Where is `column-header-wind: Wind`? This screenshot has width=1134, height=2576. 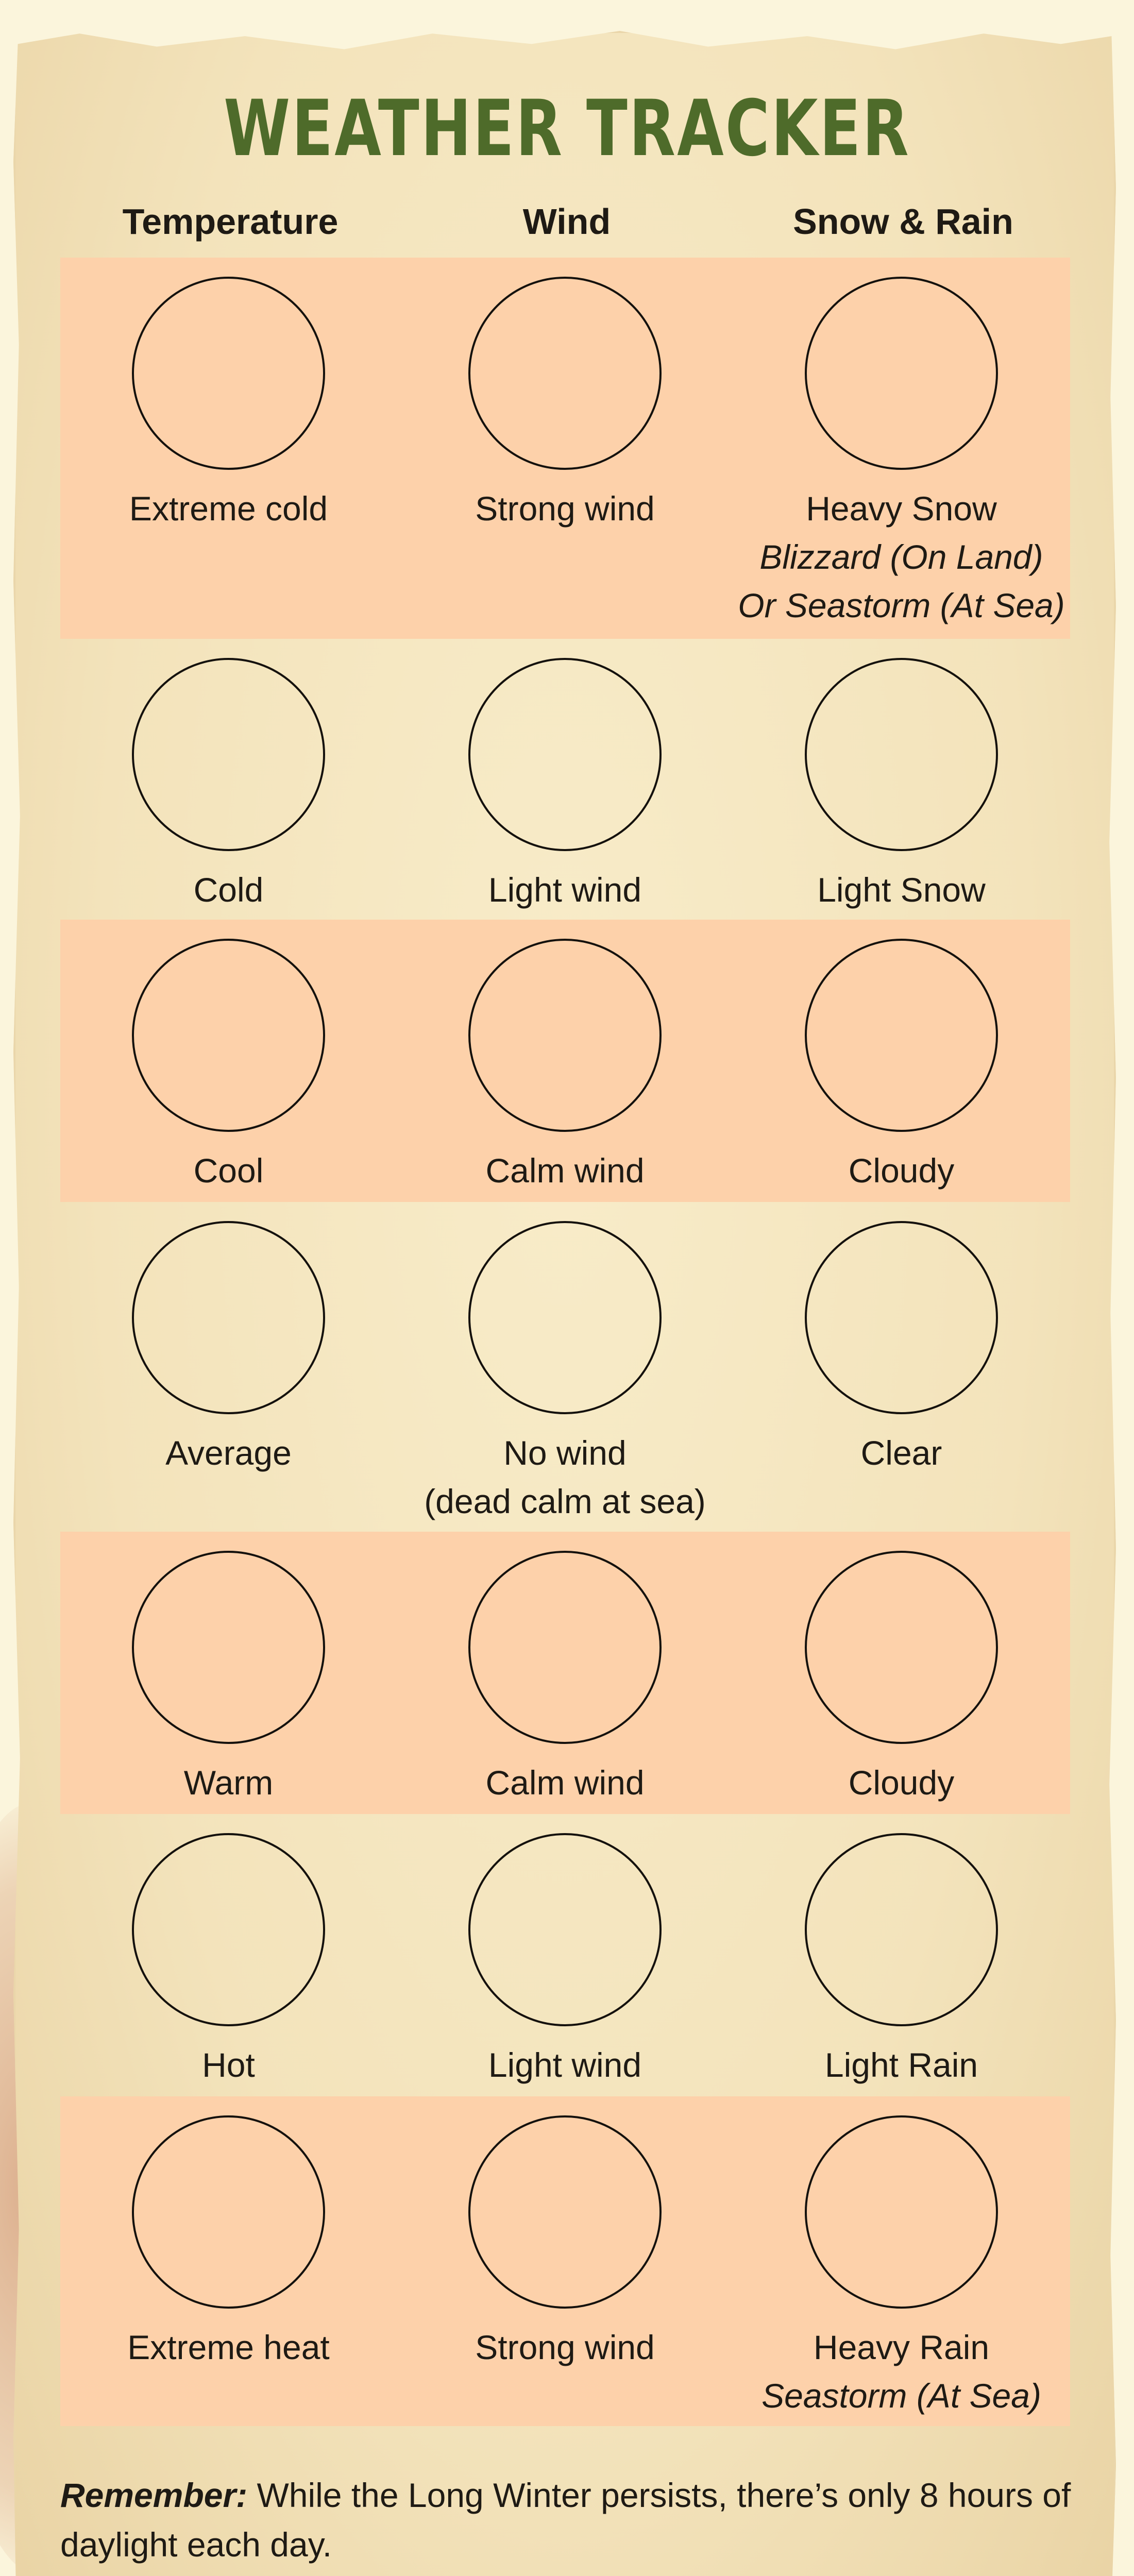 column-header-wind: Wind is located at coordinates (567, 221).